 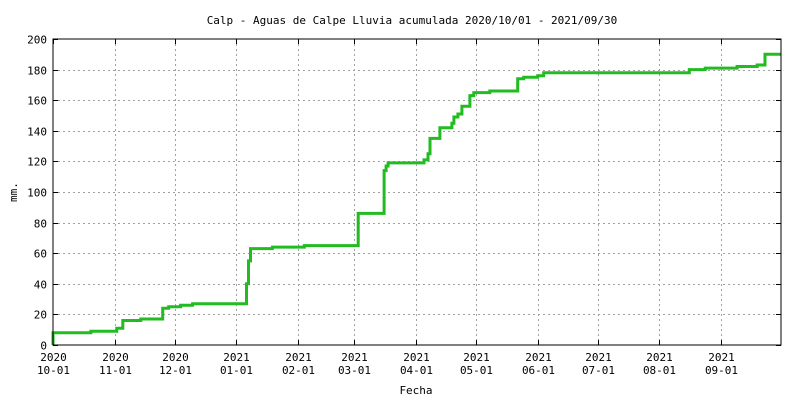 What do you see at coordinates (43, 346) in the screenshot?
I see `y-tick-label: 0` at bounding box center [43, 346].